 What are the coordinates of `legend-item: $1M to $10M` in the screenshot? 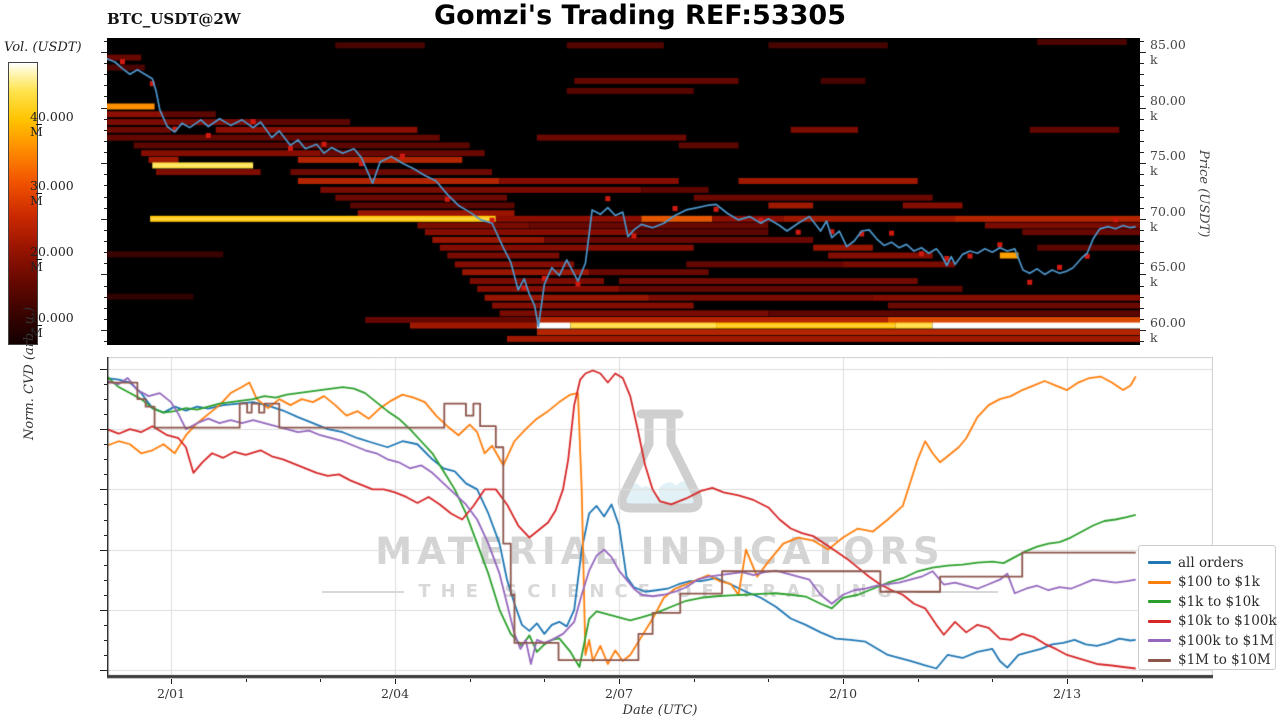 It's located at (1211, 661).